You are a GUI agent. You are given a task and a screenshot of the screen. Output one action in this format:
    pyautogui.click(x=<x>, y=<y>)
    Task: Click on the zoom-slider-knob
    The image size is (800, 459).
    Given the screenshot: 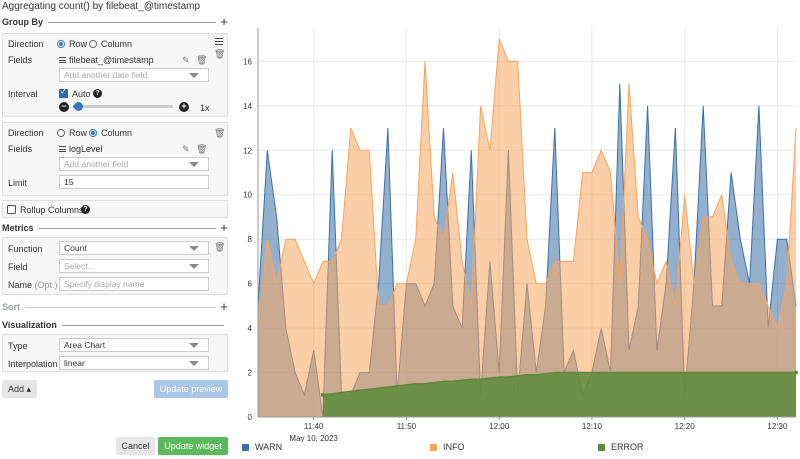 What is the action you would take?
    pyautogui.click(x=78, y=106)
    